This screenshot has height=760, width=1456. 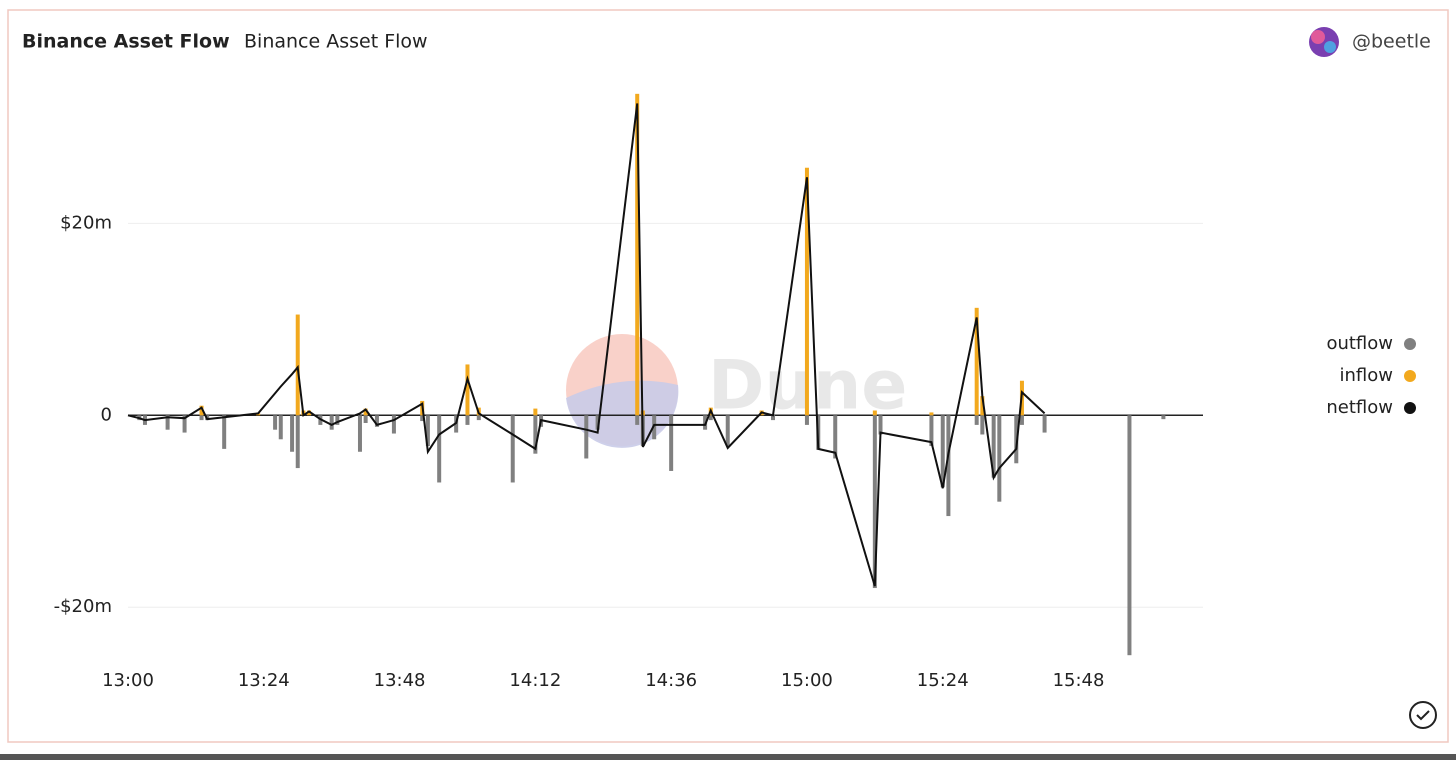 I want to click on x-tick-label: 14:12, so click(x=535, y=680).